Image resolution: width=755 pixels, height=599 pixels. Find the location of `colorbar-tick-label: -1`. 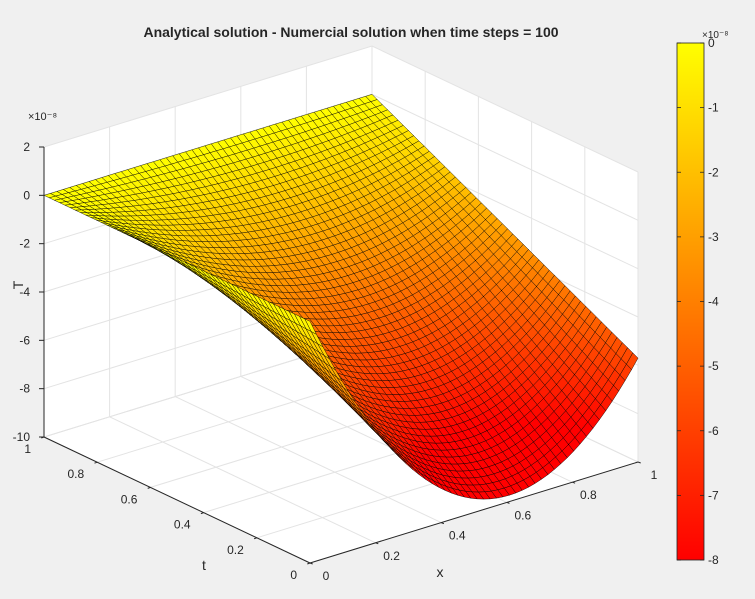

colorbar-tick-label: -1 is located at coordinates (713, 108).